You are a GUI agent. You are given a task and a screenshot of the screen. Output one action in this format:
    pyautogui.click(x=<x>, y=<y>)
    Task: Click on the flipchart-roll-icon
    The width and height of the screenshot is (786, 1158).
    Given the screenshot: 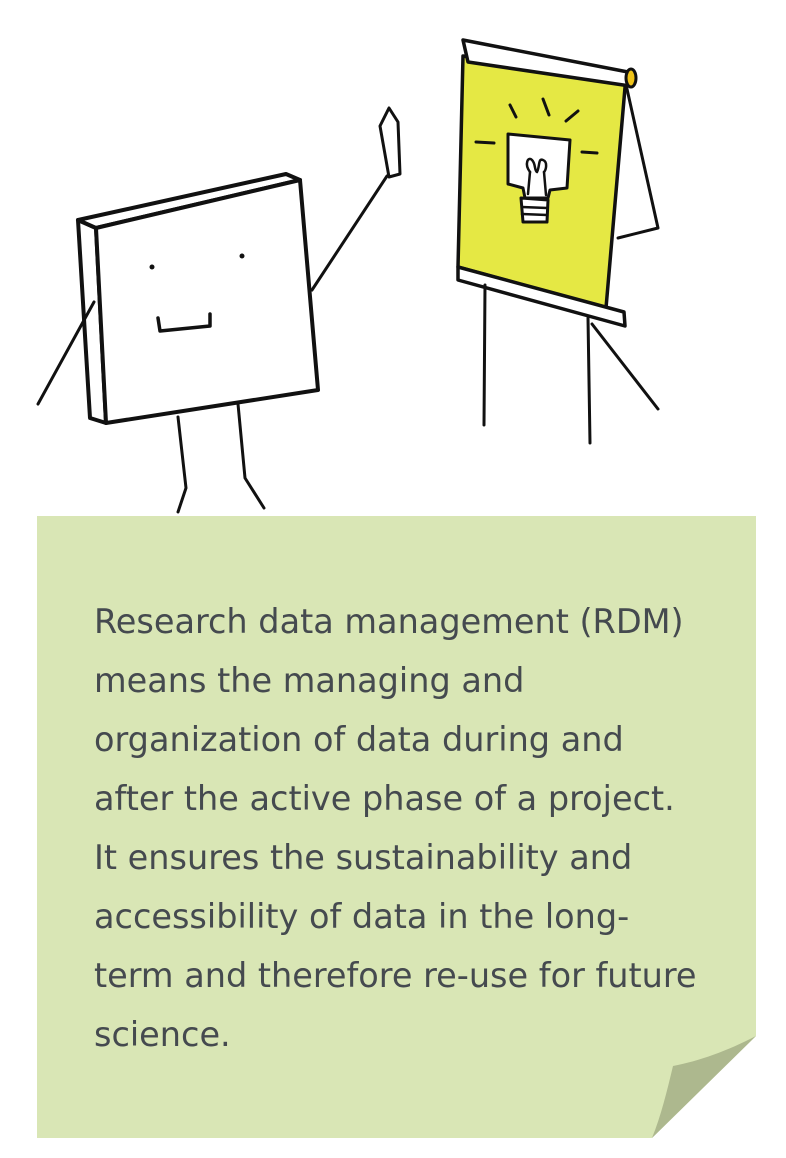 What is the action you would take?
    pyautogui.click(x=631, y=78)
    